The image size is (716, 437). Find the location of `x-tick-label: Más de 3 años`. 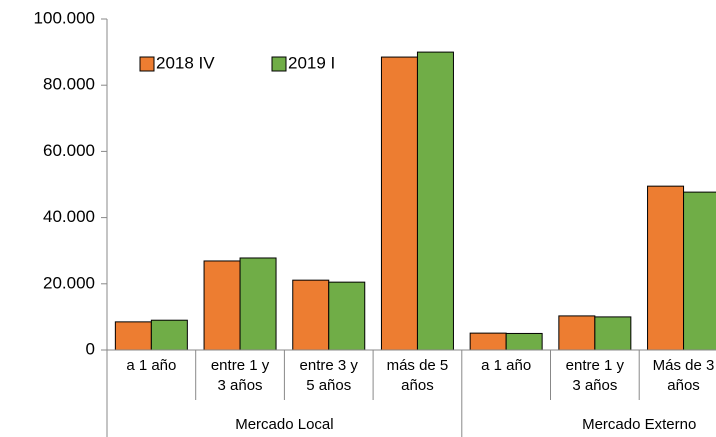

x-tick-label: Más de 3 años is located at coordinates (683, 375).